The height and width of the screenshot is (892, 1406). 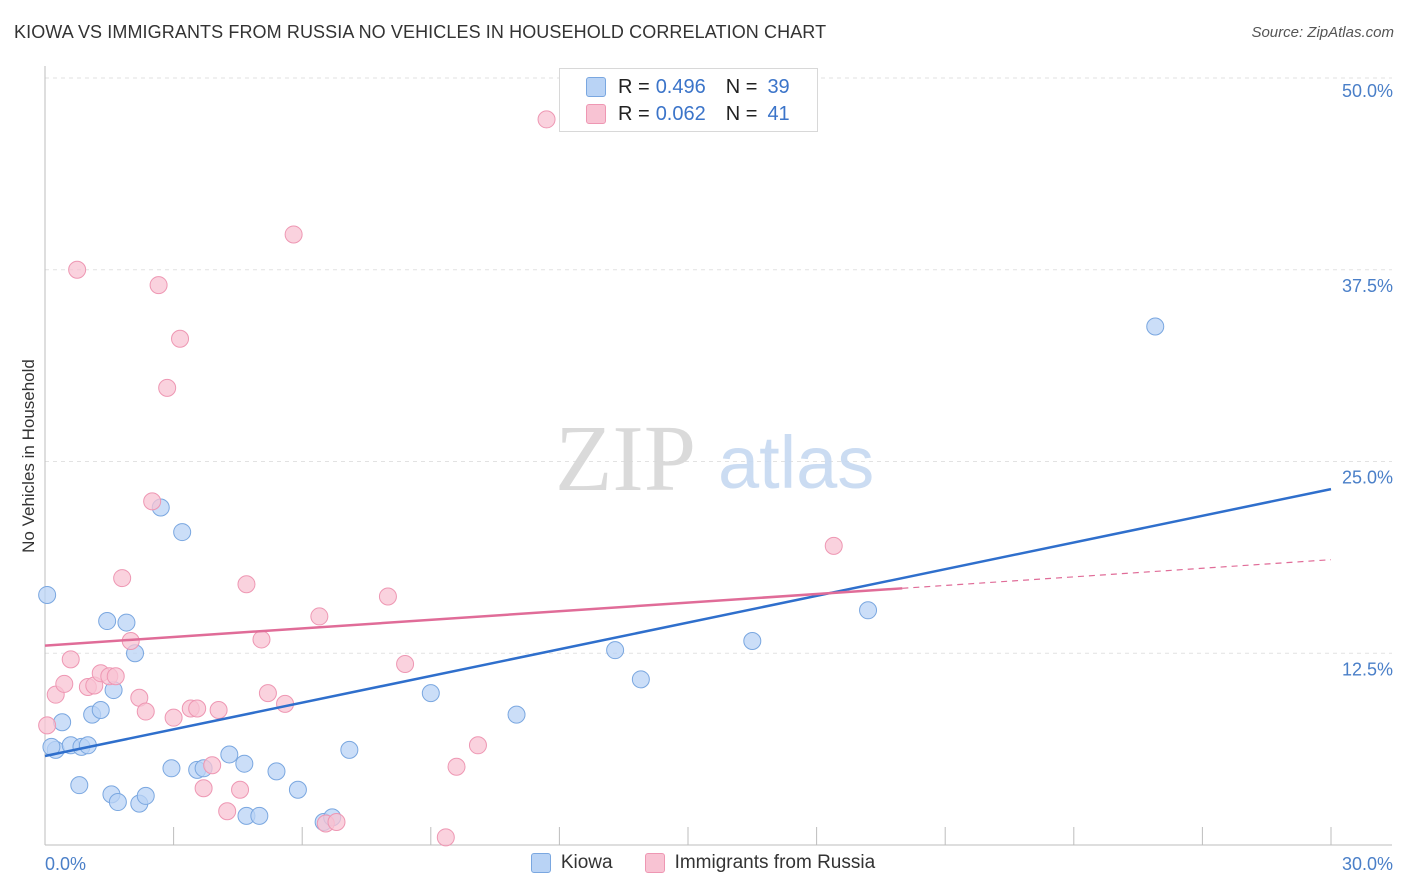 I want to click on stats-legend-row-russia: R = 0.062 N = 41, so click(x=688, y=114).